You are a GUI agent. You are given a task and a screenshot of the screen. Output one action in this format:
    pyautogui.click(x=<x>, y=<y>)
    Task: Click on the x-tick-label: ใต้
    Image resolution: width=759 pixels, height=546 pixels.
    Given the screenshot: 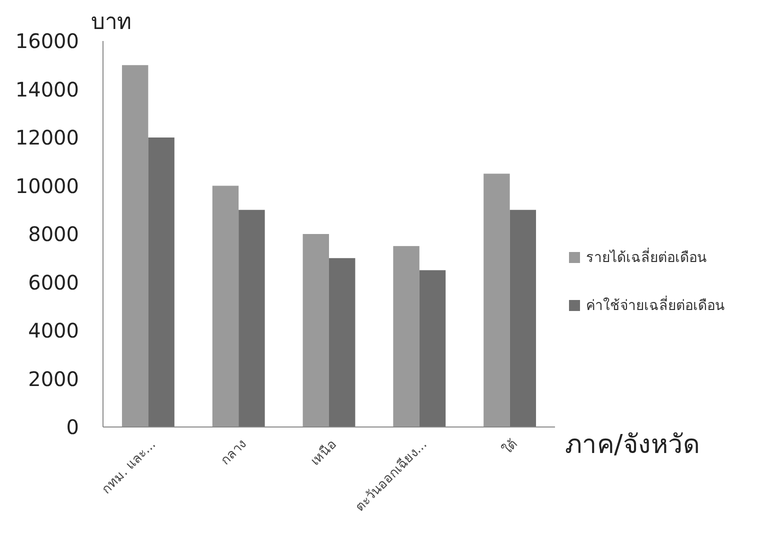 What is the action you would take?
    pyautogui.click(x=510, y=447)
    